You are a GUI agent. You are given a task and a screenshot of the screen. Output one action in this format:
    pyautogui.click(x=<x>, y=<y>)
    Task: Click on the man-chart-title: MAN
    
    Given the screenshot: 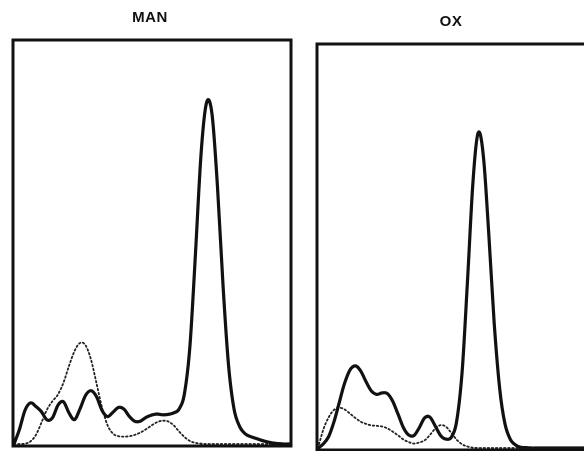 What is the action you would take?
    pyautogui.click(x=150, y=17)
    